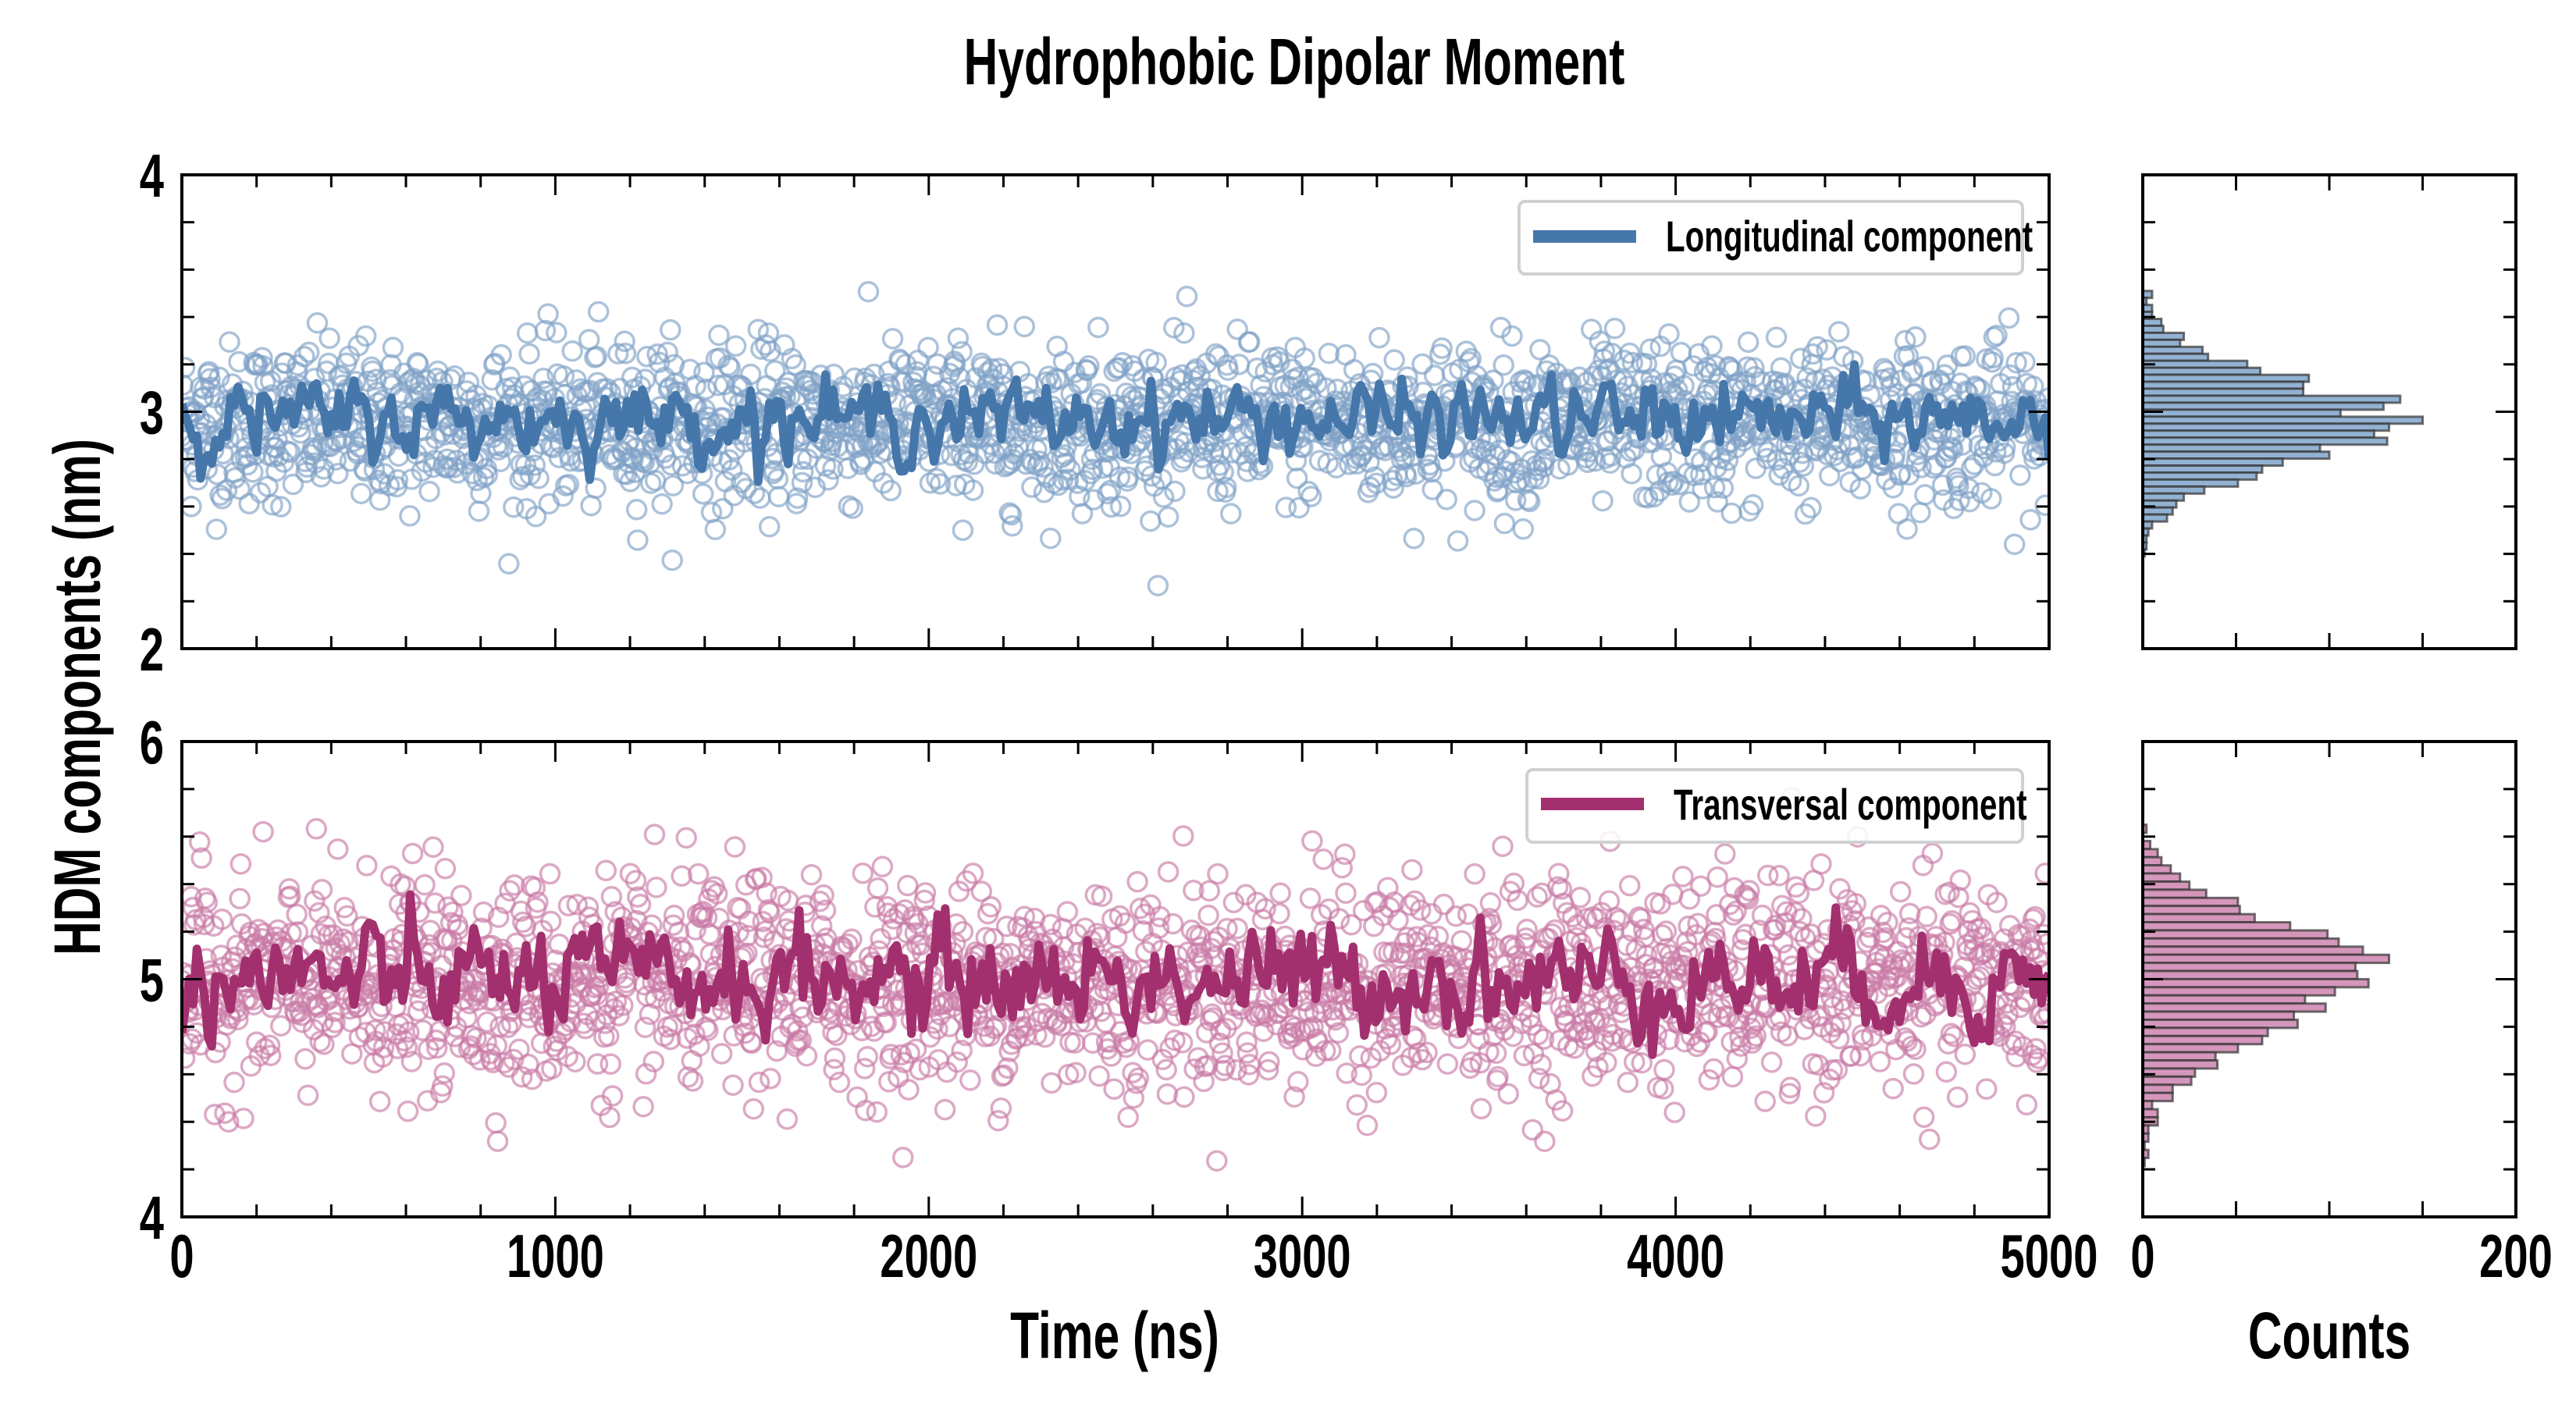  I want to click on hist-x-axis-label: Counts, so click(2329, 1336).